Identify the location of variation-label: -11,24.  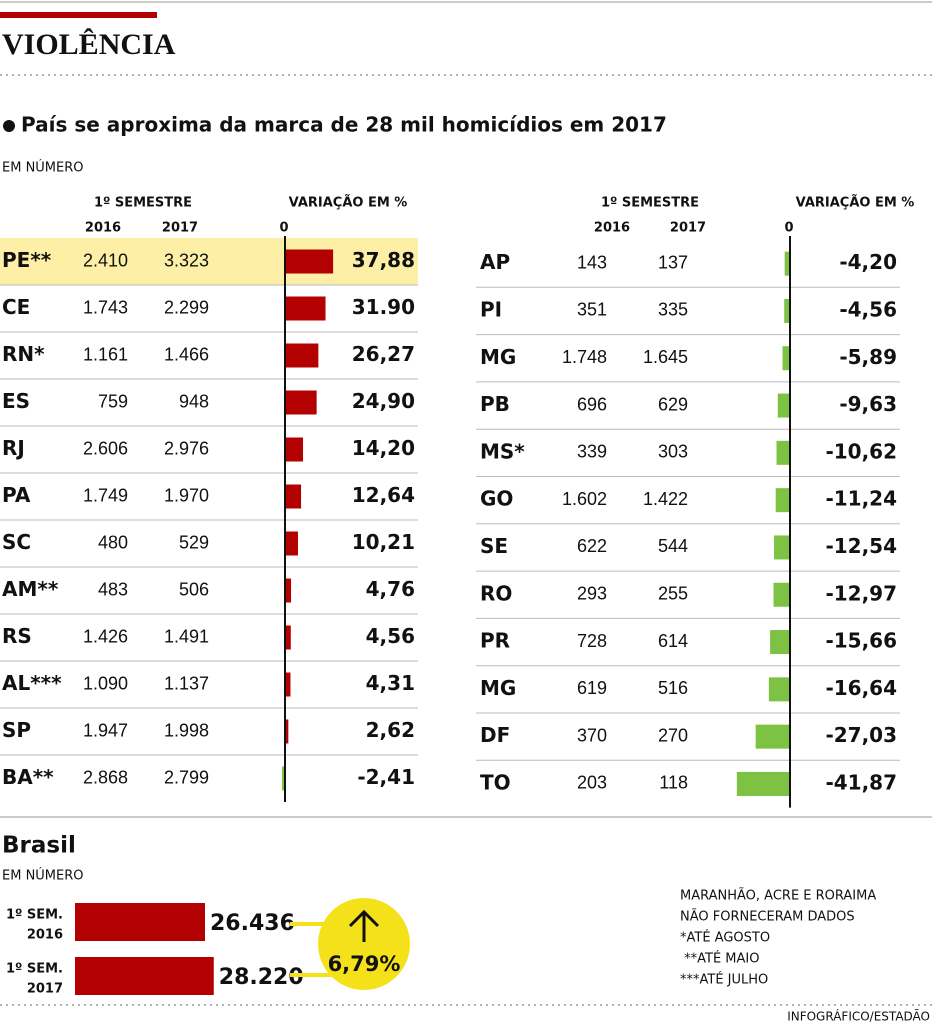
(861, 499).